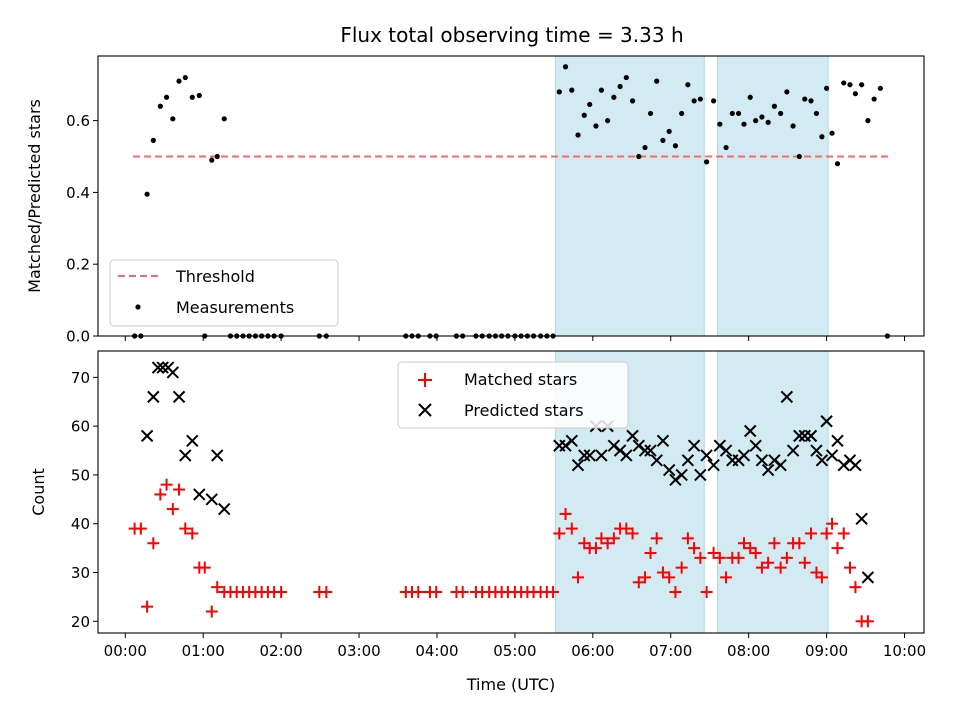 The height and width of the screenshot is (720, 960). What do you see at coordinates (138, 307) in the screenshot?
I see `legend-measurements-swatch` at bounding box center [138, 307].